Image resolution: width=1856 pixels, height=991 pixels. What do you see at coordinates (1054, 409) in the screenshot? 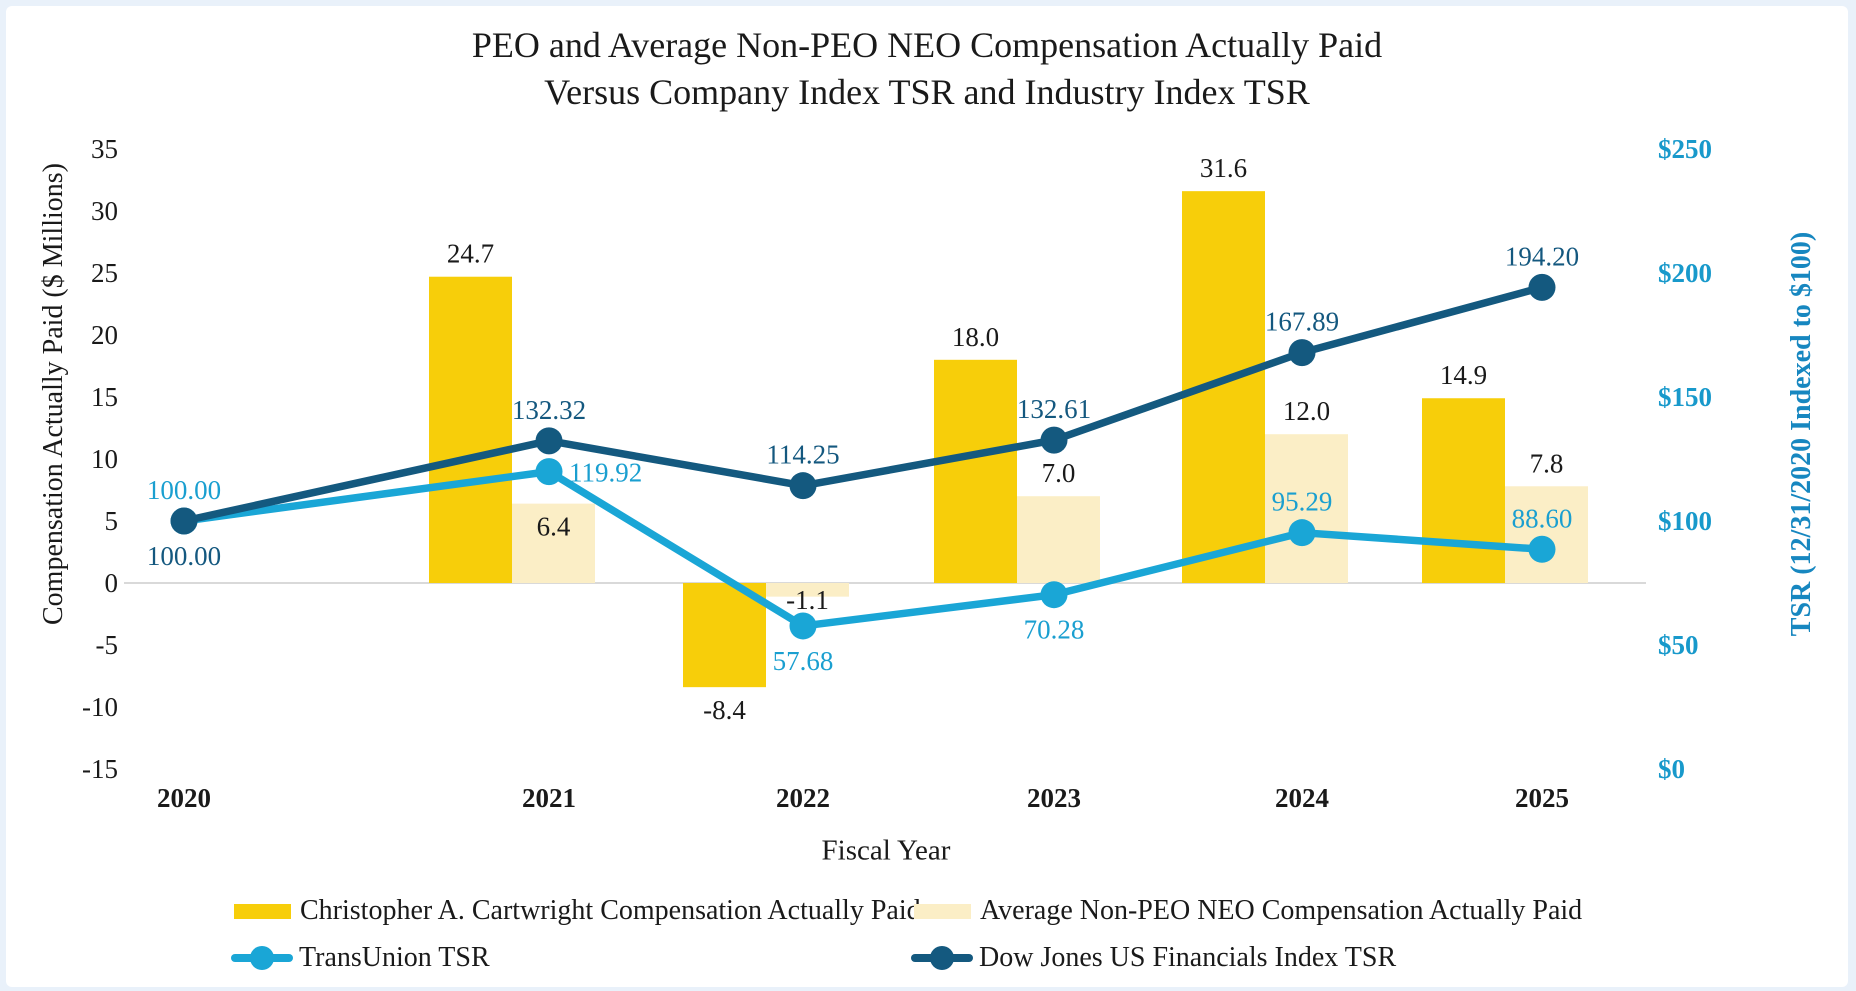
I see `line-data-label: 132.61` at bounding box center [1054, 409].